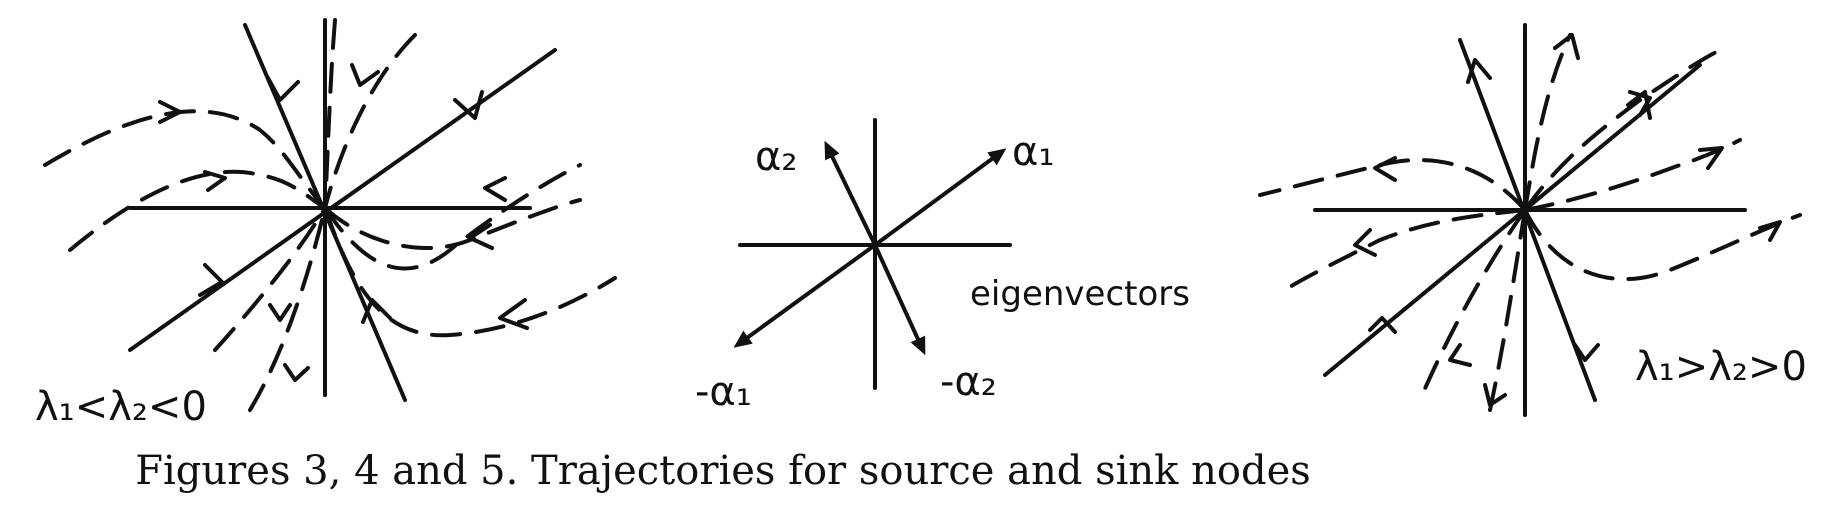 This screenshot has height=509, width=1846. I want to click on neg-alpha2-vector, so click(899, 299).